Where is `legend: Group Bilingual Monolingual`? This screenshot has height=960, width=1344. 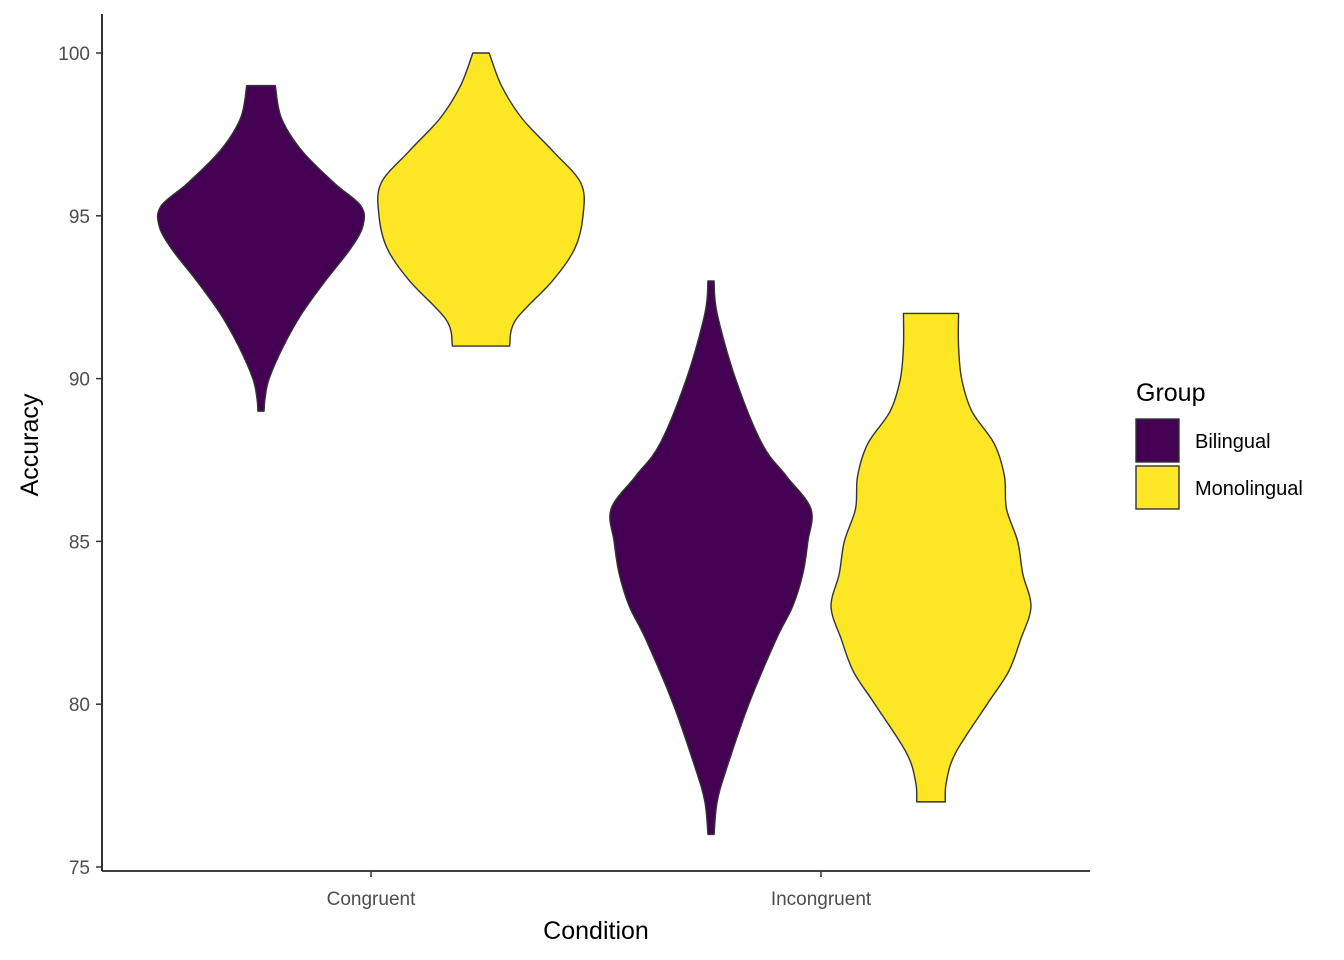
legend: Group Bilingual Monolingual is located at coordinates (1219, 444).